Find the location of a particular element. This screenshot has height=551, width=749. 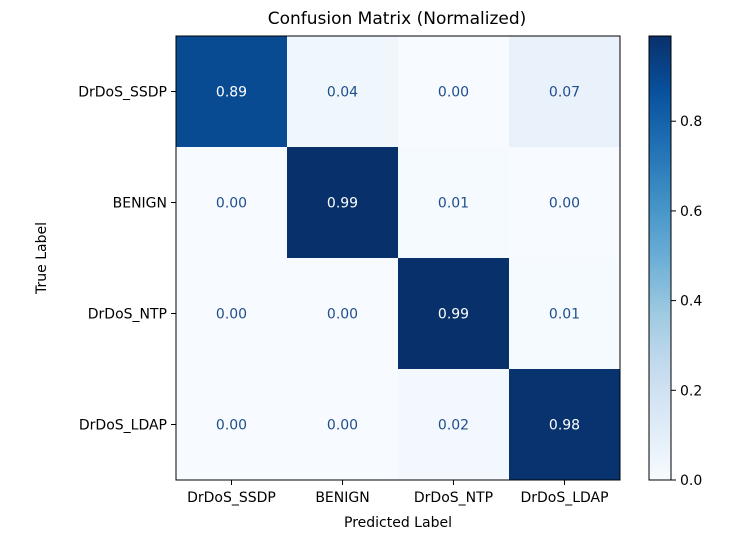

y-axis-label: True Label is located at coordinates (42, 258).